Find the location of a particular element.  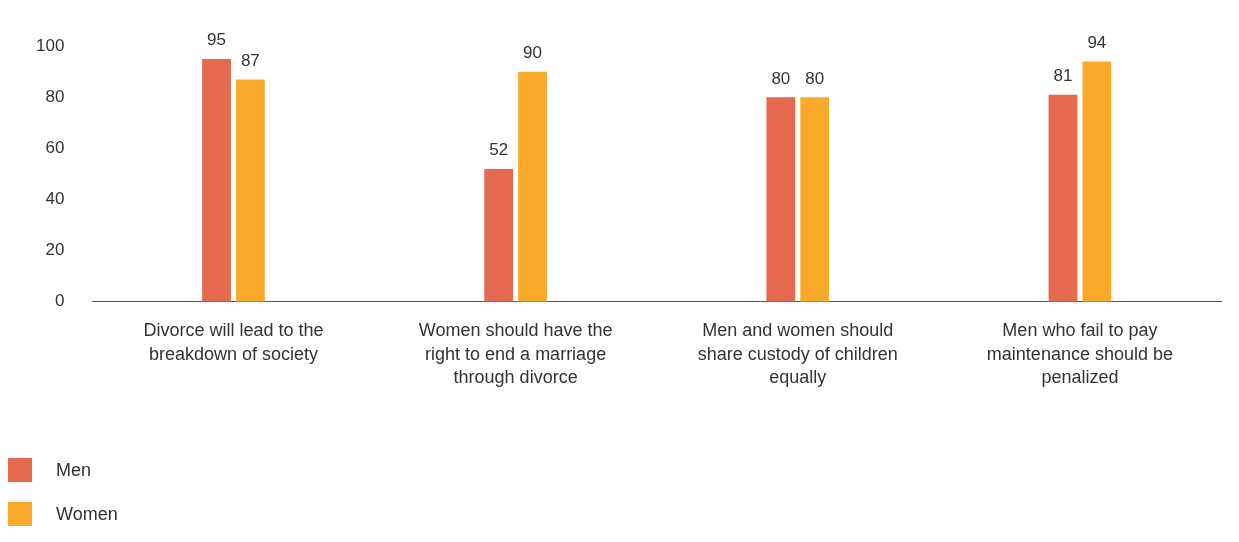

legend-label: Women is located at coordinates (87, 514).